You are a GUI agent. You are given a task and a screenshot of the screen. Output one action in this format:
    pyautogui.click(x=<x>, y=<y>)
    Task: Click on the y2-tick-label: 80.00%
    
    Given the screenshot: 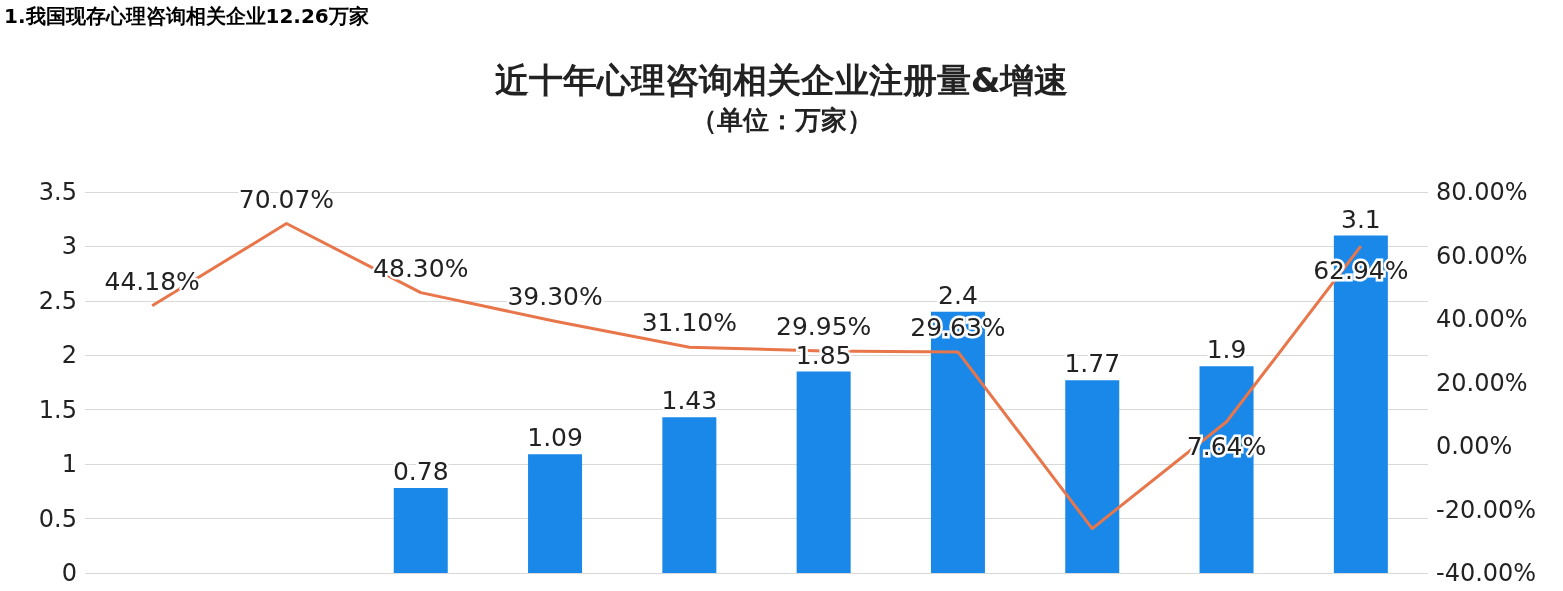 What is the action you would take?
    pyautogui.click(x=1482, y=192)
    